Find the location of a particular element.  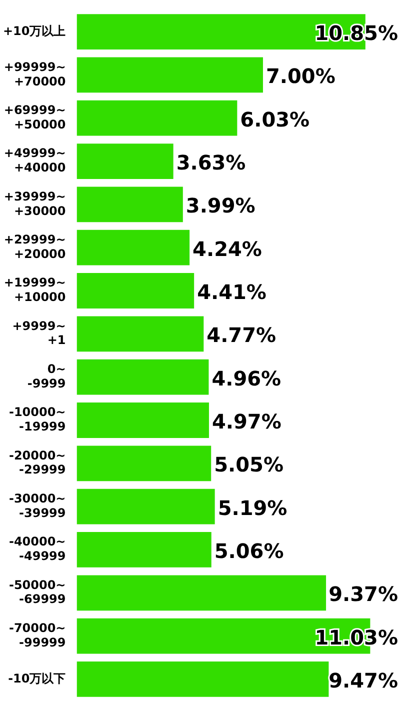

data-label: 4.77% is located at coordinates (241, 335).